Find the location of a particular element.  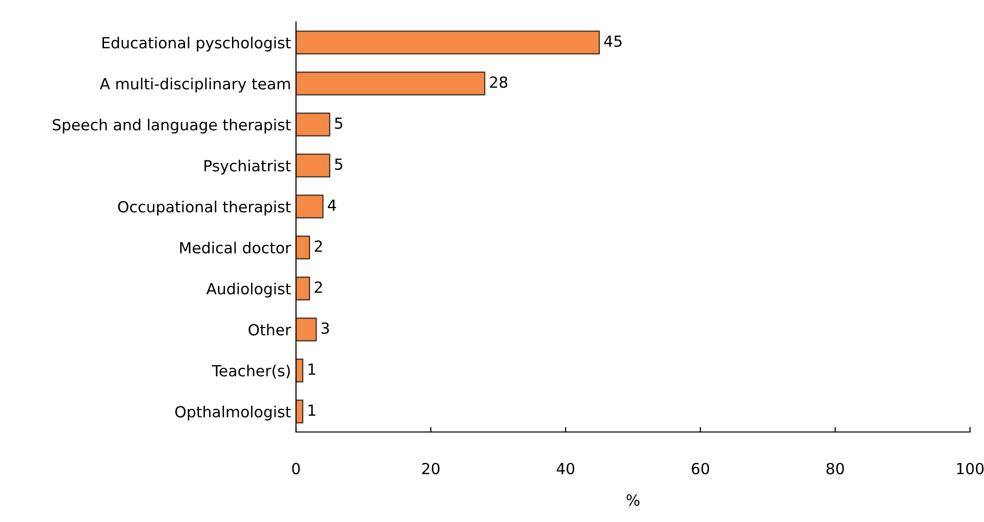

y-tick-label: Medical doctor is located at coordinates (236, 248).